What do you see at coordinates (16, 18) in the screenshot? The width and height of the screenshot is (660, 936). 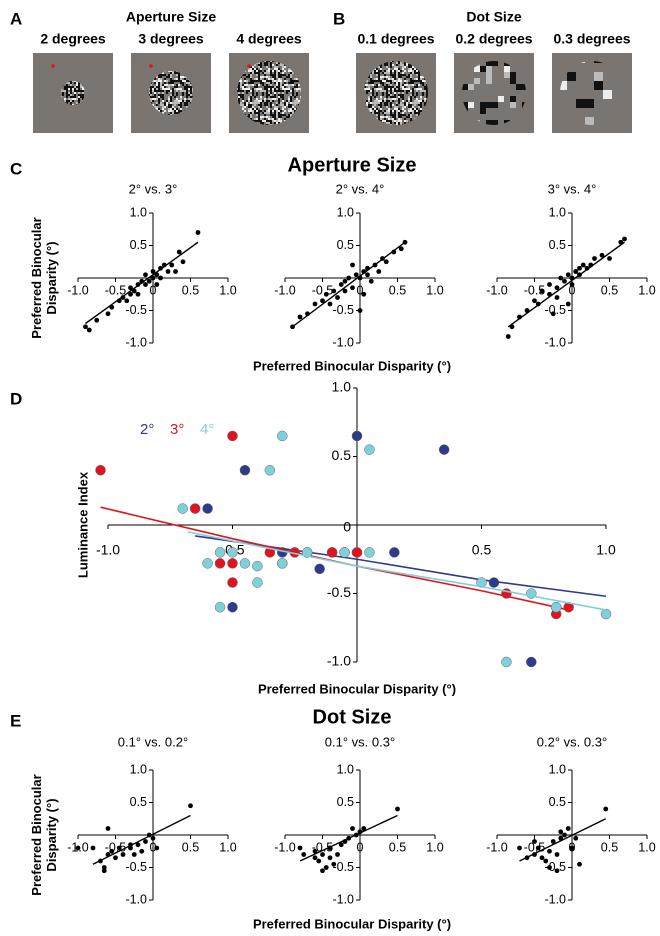 I see `panel-letter: A` at bounding box center [16, 18].